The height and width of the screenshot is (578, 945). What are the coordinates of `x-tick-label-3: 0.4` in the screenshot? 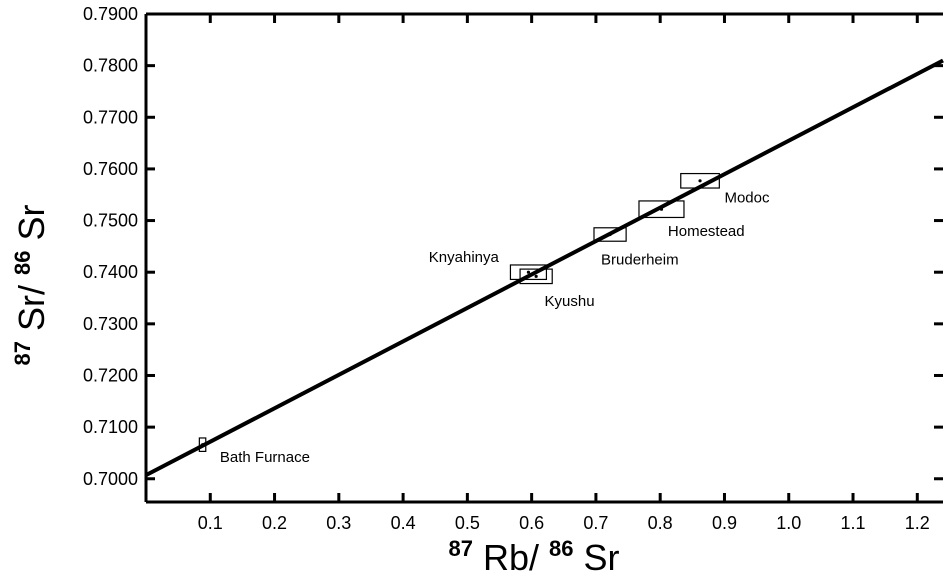 It's located at (403, 523).